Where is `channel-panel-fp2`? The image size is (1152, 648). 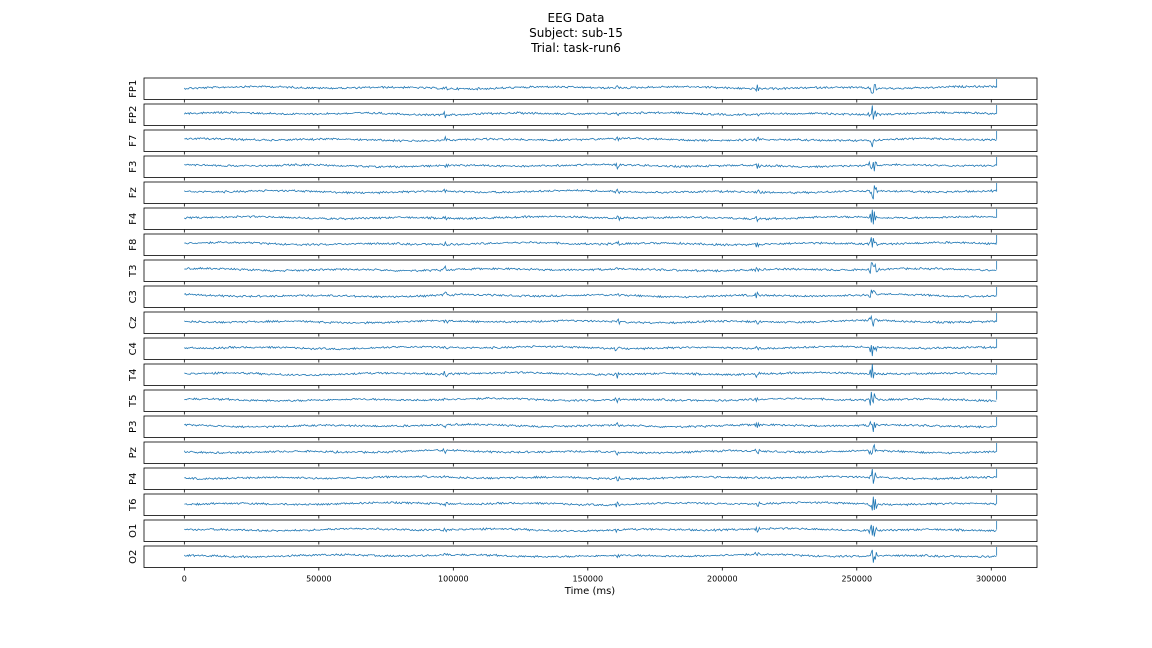
channel-panel-fp2 is located at coordinates (590, 114).